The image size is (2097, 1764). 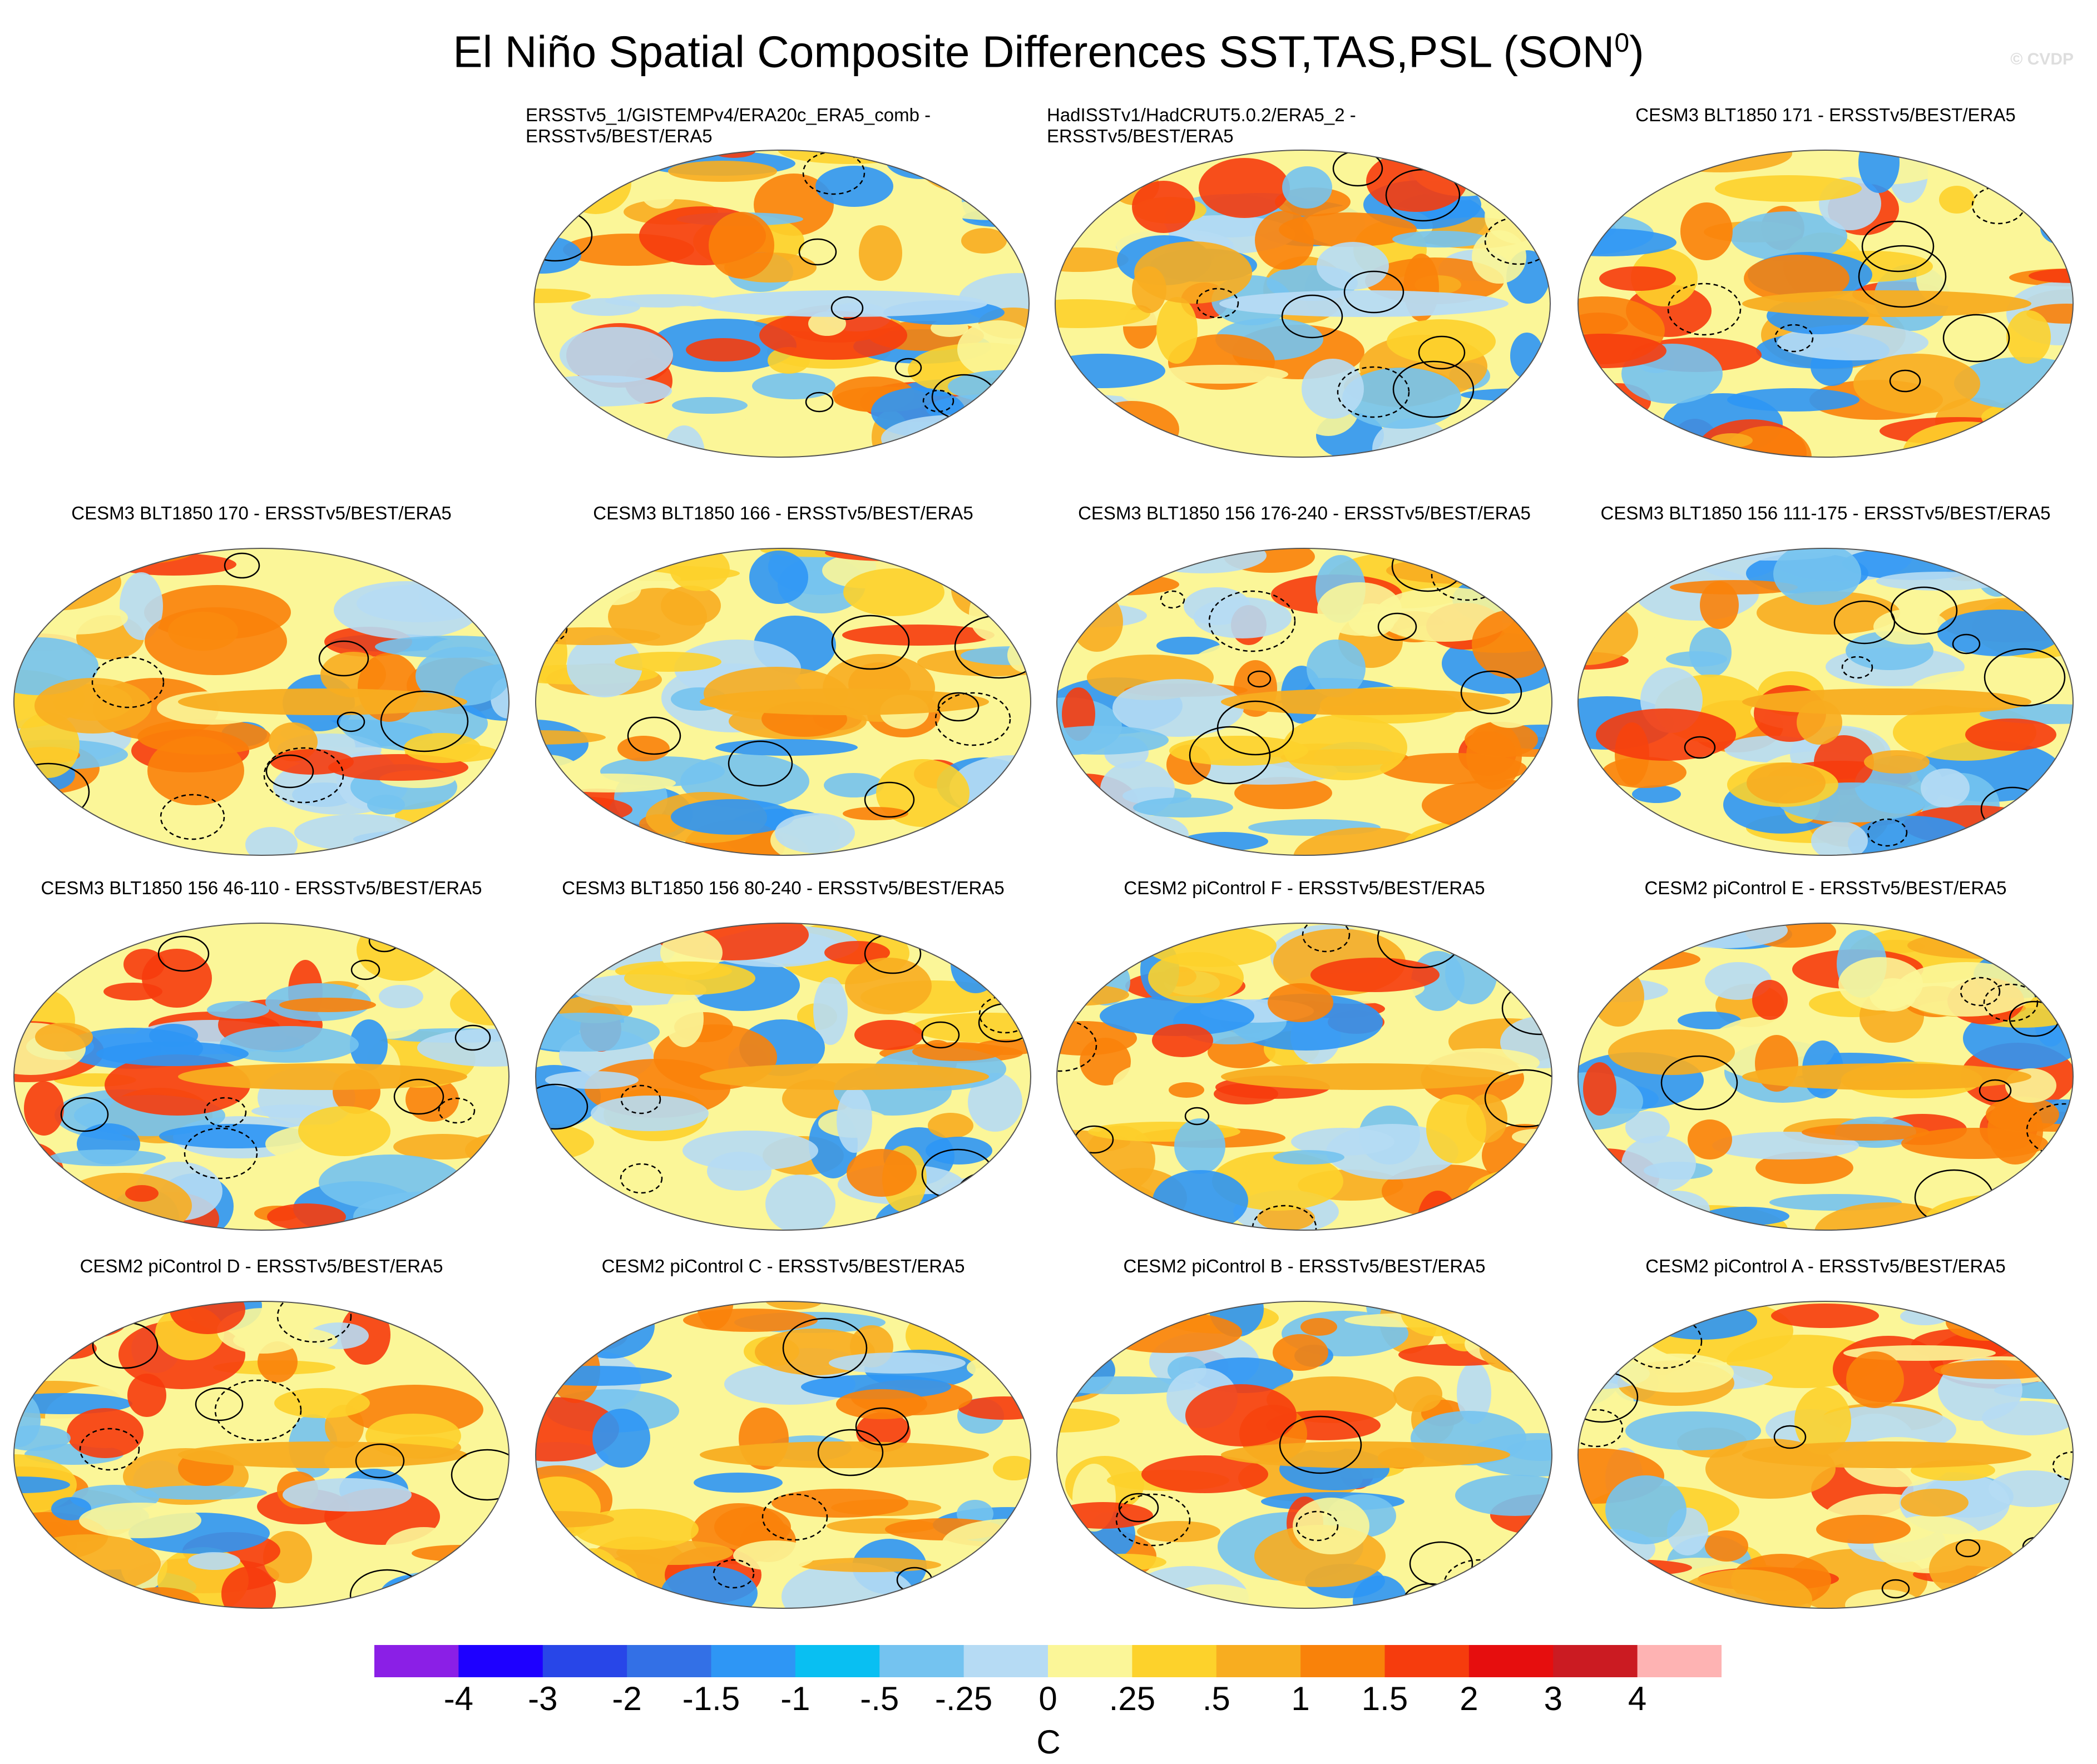 I want to click on map-panel: CESM3 BLT1850 171 - ERSSTv5/BEST/ERA5, so click(x=1825, y=303).